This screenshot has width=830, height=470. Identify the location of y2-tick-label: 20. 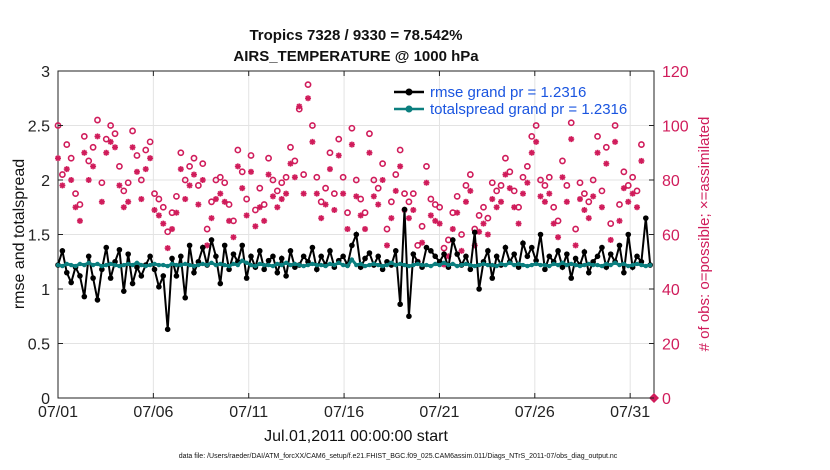
(671, 345).